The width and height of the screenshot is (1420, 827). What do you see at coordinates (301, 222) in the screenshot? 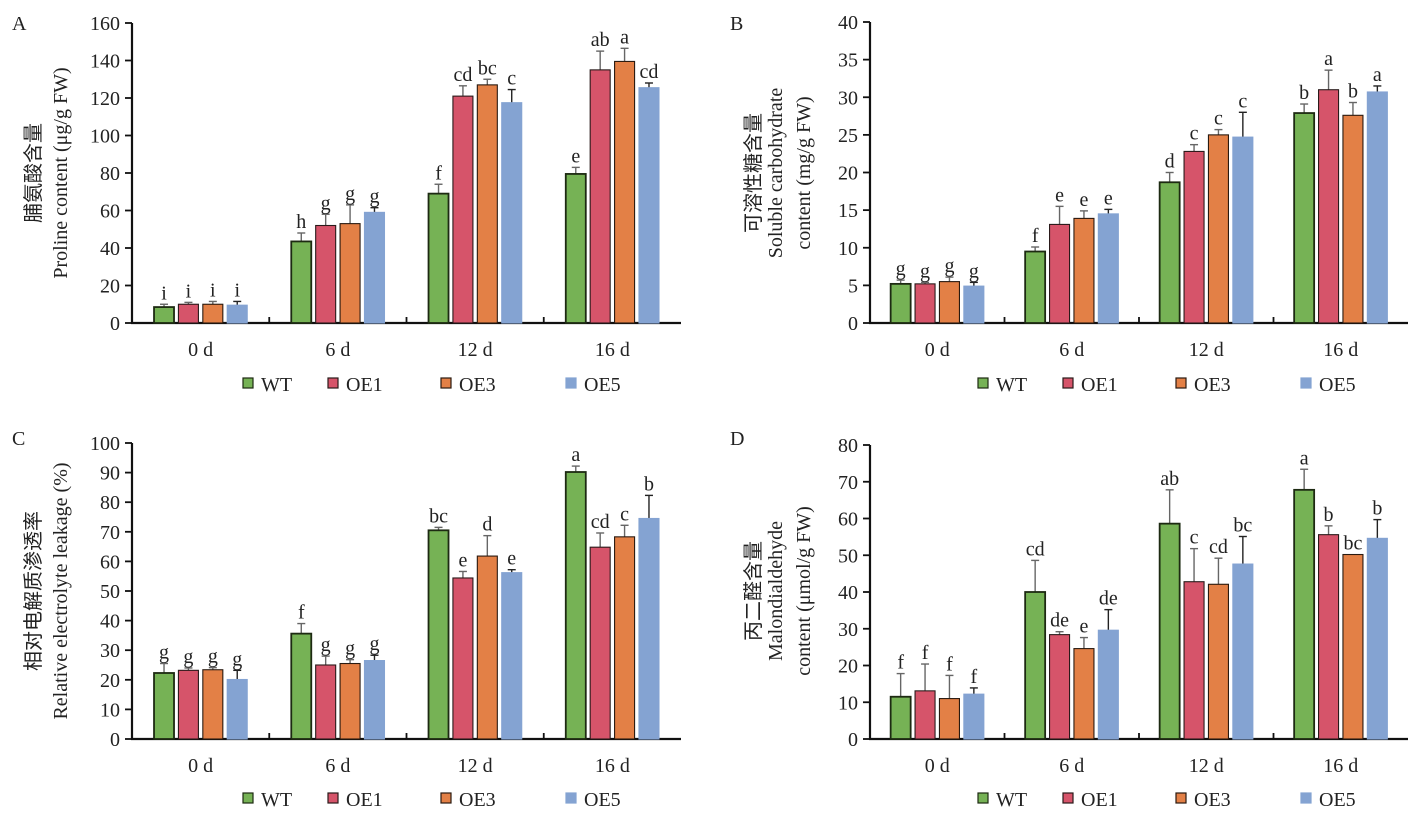
I see `significance-letter: h` at bounding box center [301, 222].